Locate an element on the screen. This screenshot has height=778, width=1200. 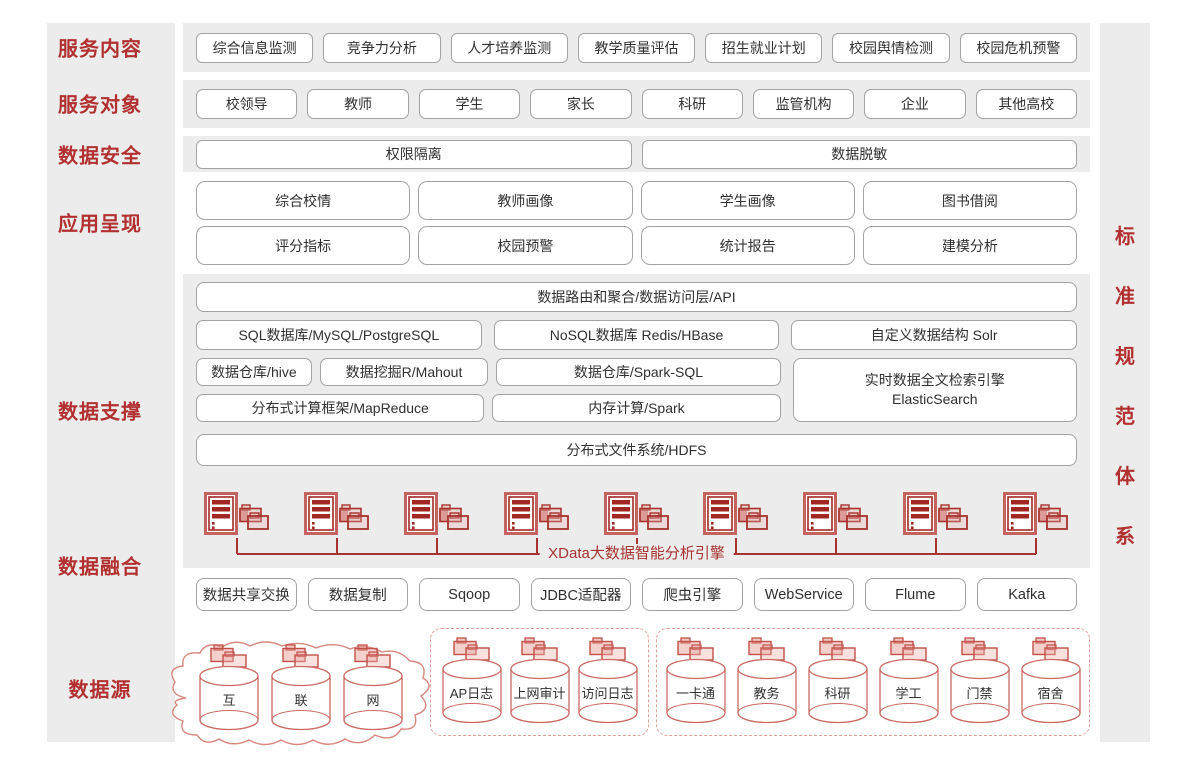
data-security-item: 权限隔离 is located at coordinates (414, 154).